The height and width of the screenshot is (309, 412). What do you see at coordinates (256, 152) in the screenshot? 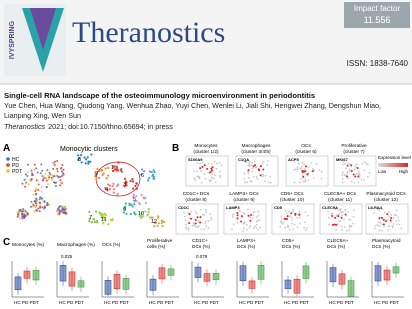
I see `umap-title: (cluster 3/4/5)` at bounding box center [256, 152].